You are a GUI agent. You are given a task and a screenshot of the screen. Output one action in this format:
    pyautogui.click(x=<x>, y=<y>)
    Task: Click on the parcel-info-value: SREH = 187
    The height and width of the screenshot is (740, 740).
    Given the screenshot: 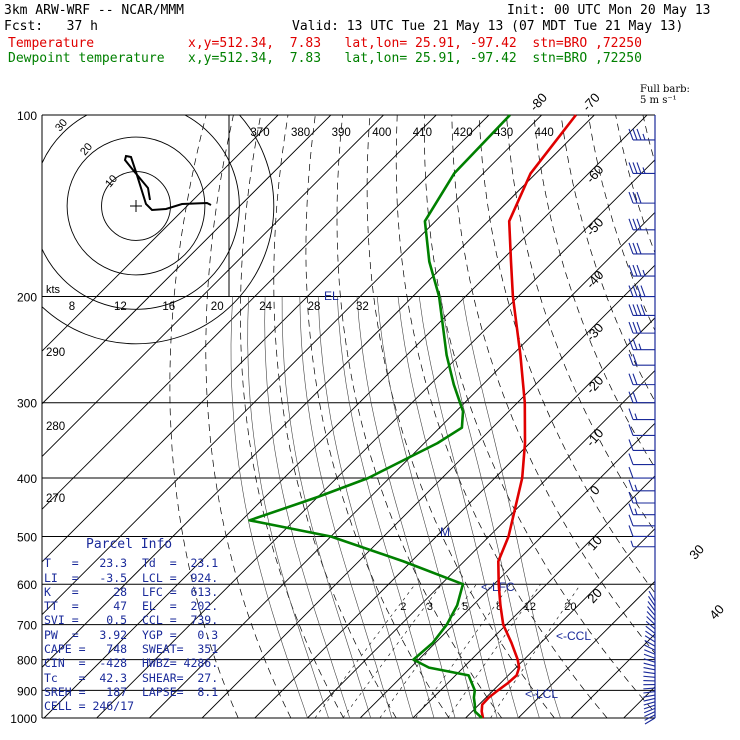 What is the action you would take?
    pyautogui.click(x=86, y=691)
    